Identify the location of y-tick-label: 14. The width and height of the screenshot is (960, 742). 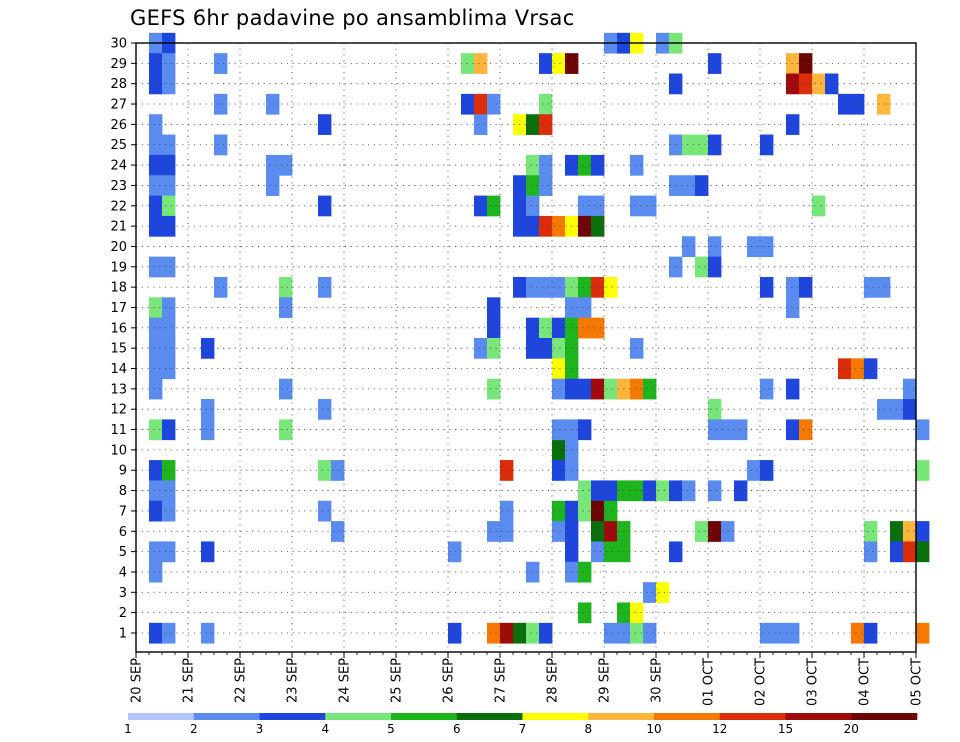
(118, 369).